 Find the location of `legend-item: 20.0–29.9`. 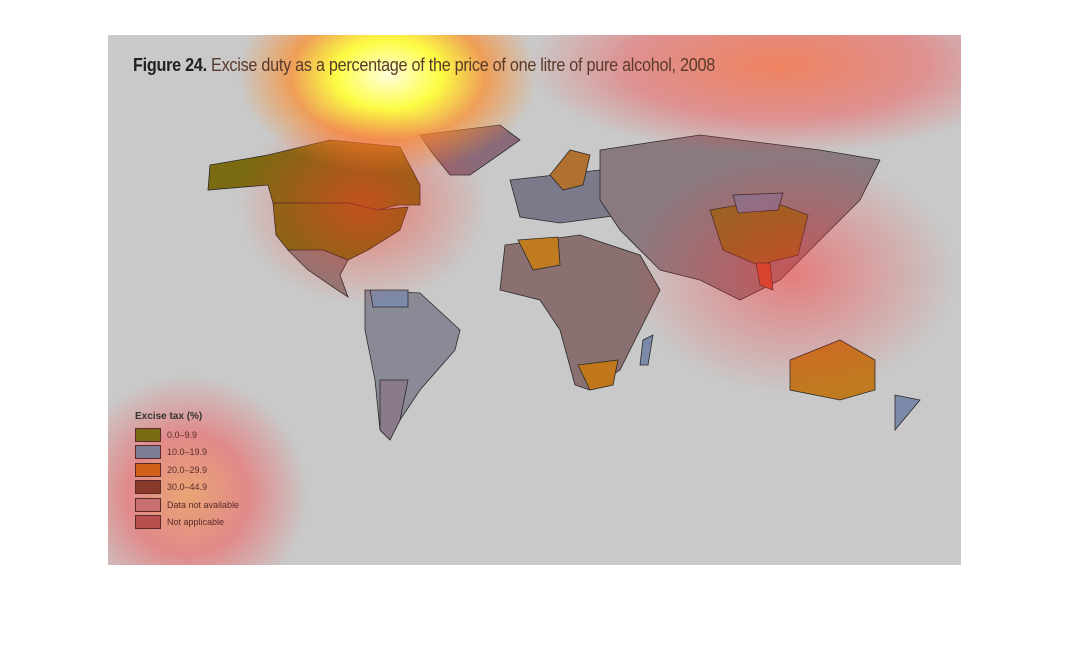

legend-item: 20.0–29.9 is located at coordinates (187, 470).